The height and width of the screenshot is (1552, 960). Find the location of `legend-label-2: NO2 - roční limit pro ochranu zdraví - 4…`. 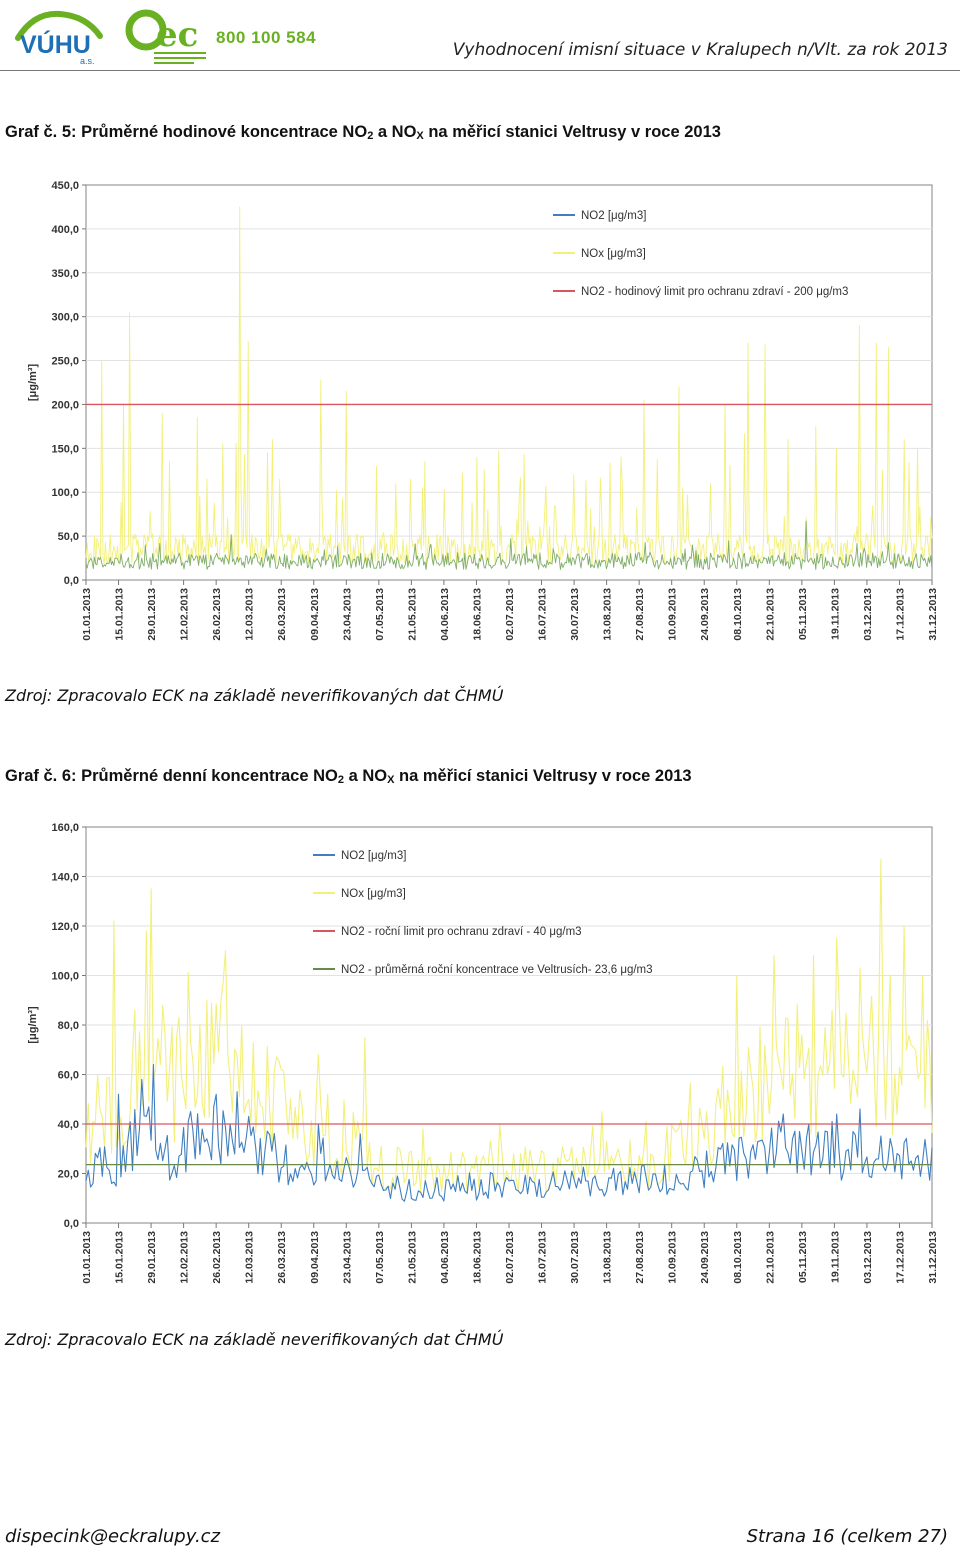

legend-label-2: NO2 - roční limit pro ochranu zdraví - 4… is located at coordinates (461, 932).